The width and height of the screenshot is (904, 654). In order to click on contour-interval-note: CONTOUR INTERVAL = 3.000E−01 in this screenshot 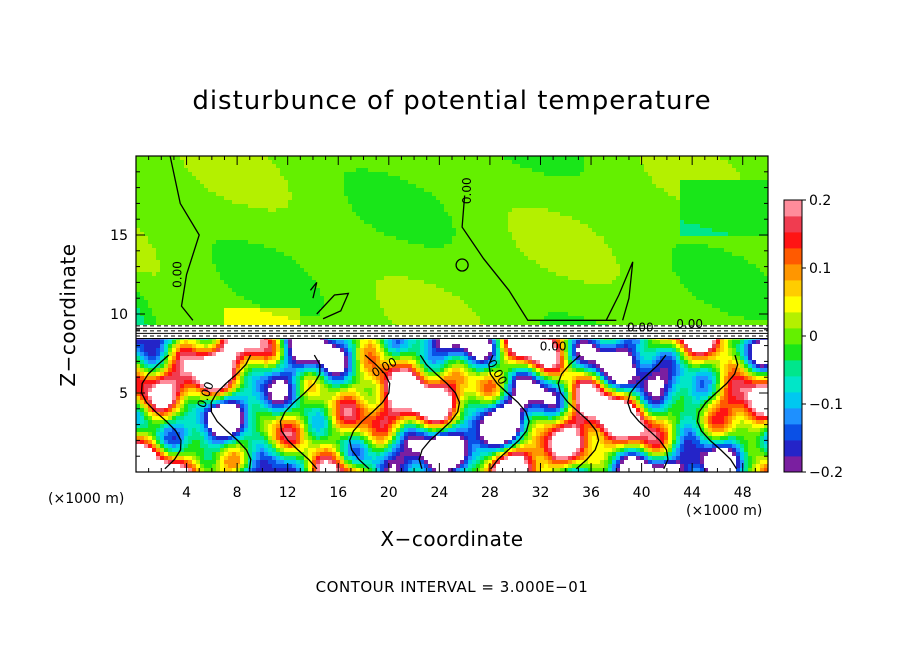, I will do `click(452, 587)`.